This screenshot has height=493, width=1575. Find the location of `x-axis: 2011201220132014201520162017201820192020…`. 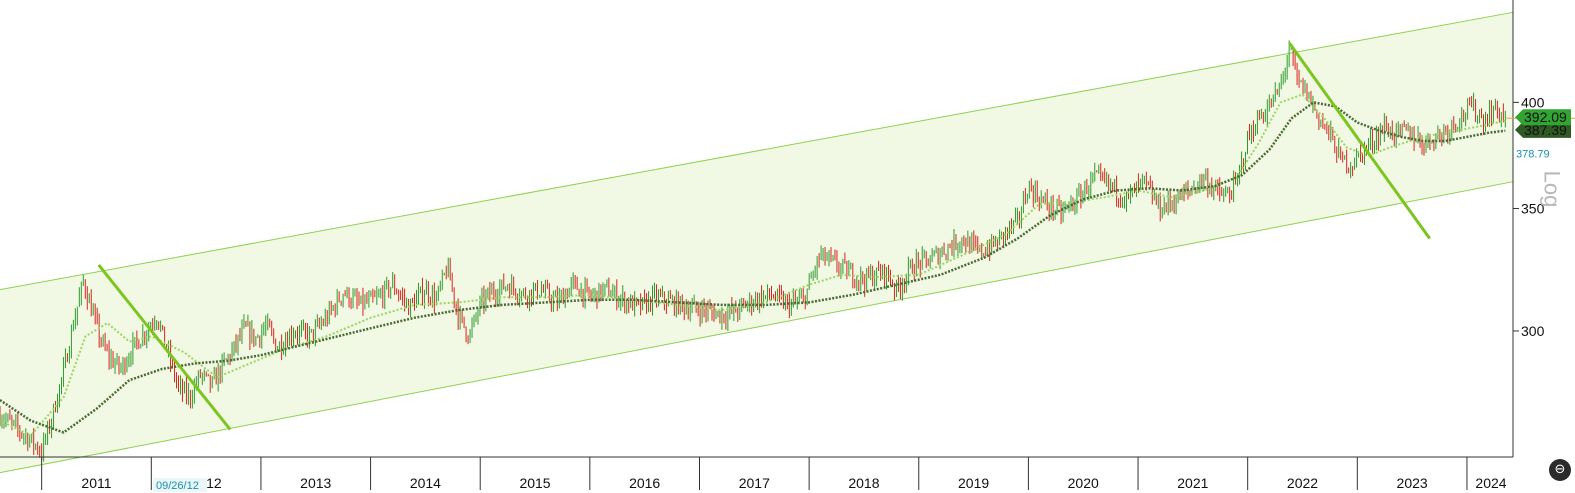

x-axis: 2011201220132014201520162017201820192020… is located at coordinates (756, 473).